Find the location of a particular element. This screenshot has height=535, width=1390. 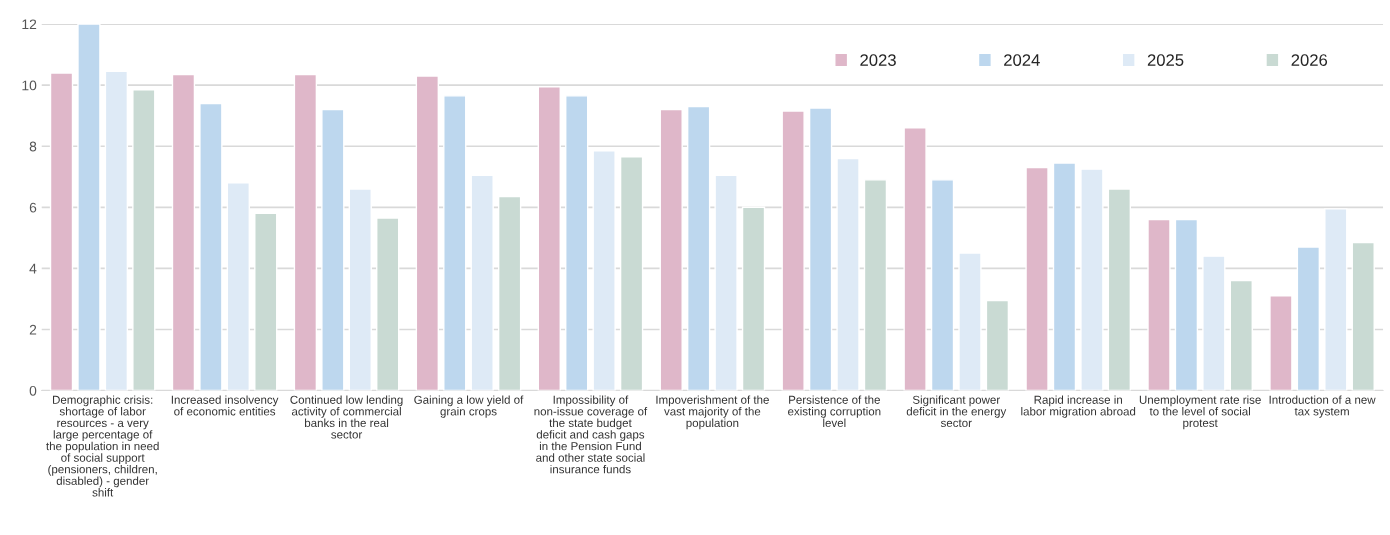

x-tick-label: Continued low lending activity of commercial banks in the real sector is located at coordinates (346, 417).